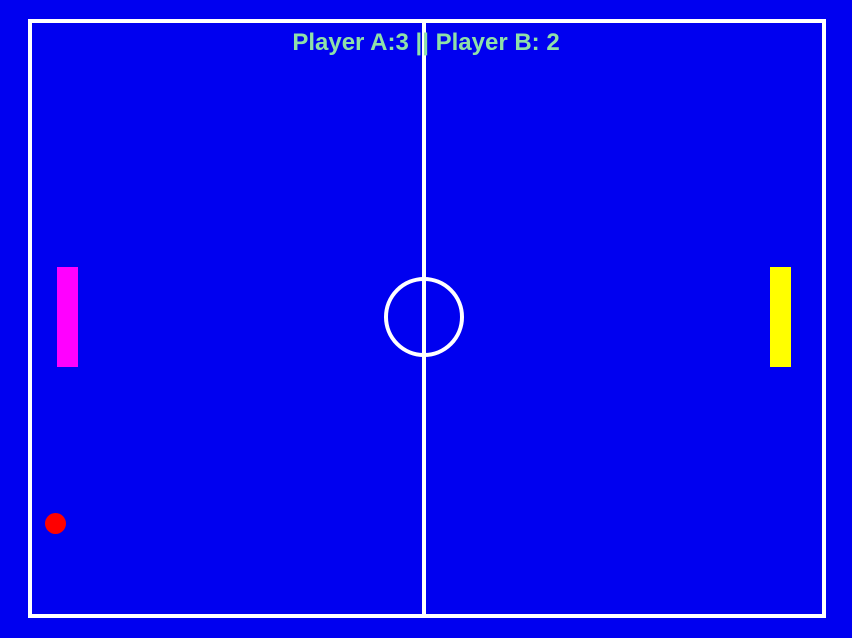  What do you see at coordinates (67, 317) in the screenshot?
I see `player-a-paddle` at bounding box center [67, 317].